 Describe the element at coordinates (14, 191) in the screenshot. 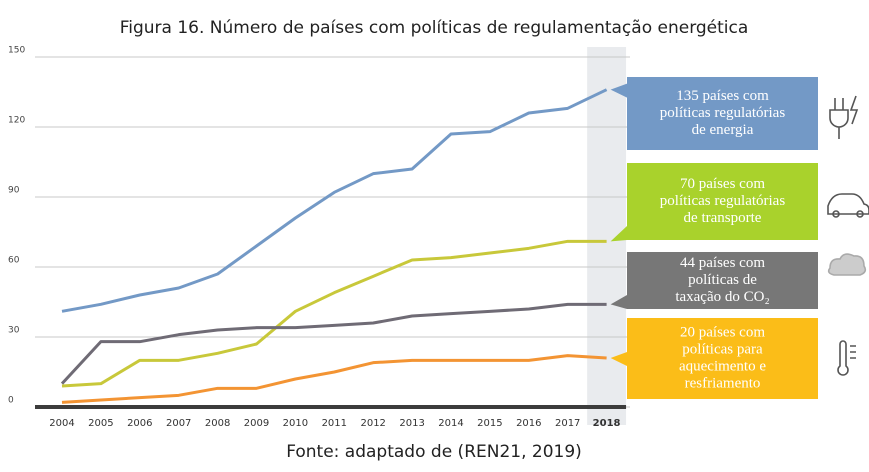

I see `y-tick-label: 90` at that location.